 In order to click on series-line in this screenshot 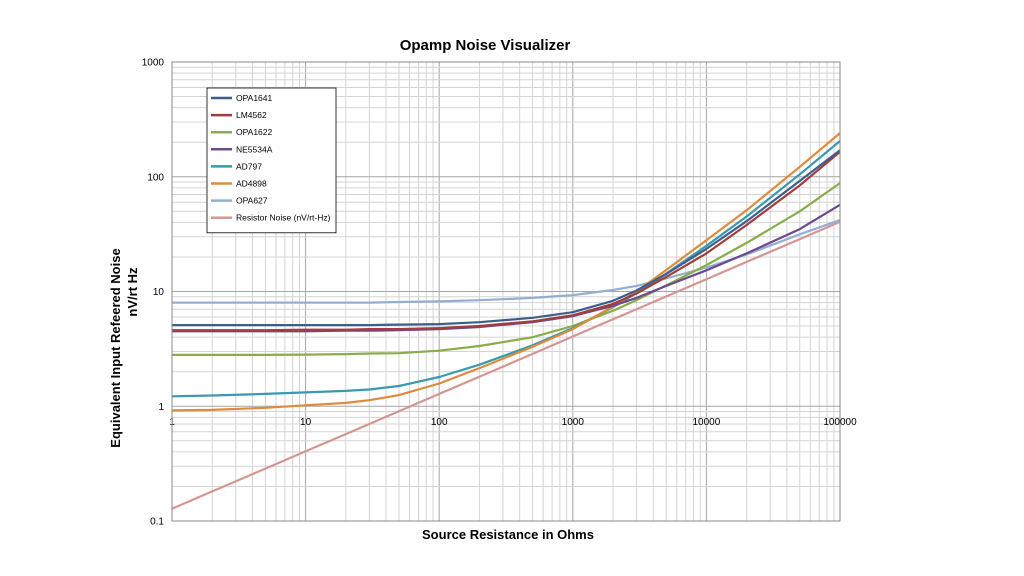, I will do `click(506, 261)`.